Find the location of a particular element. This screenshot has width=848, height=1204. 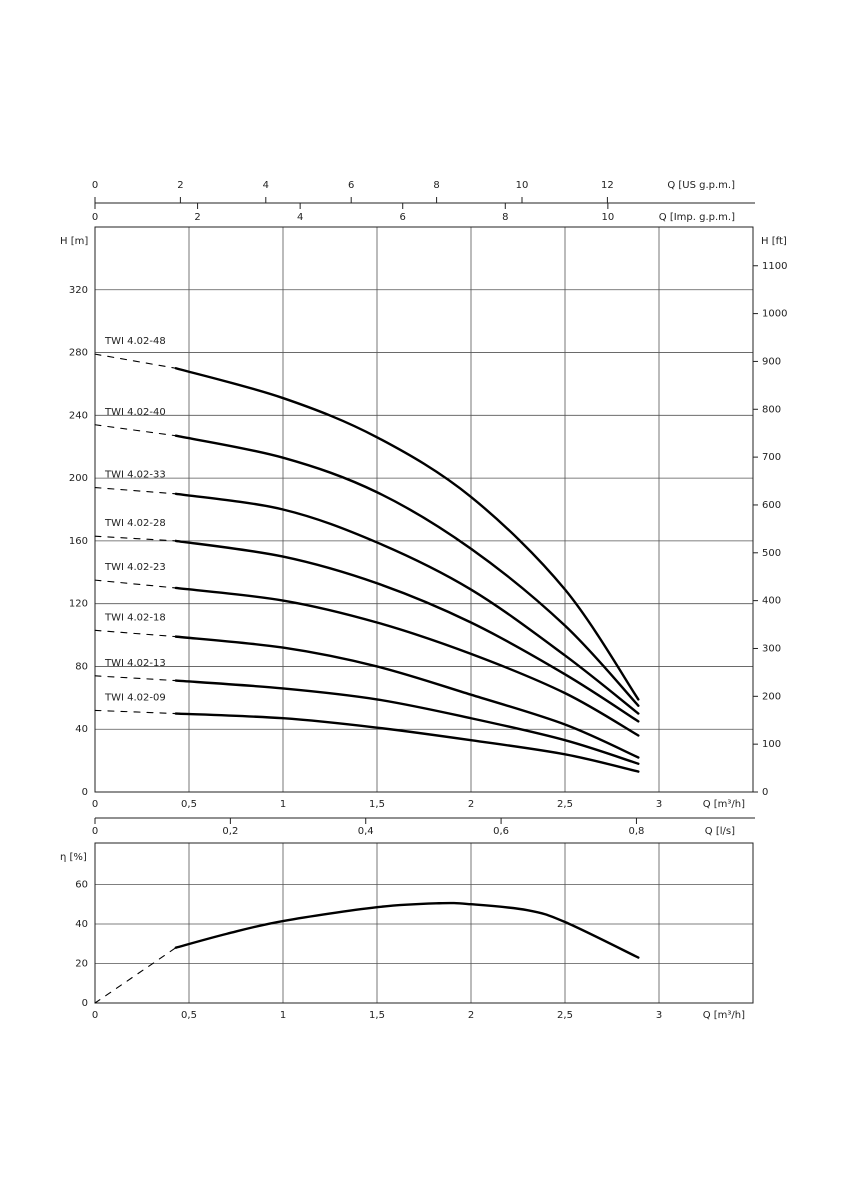

y2-tick-label: 700 is located at coordinates (771, 457).